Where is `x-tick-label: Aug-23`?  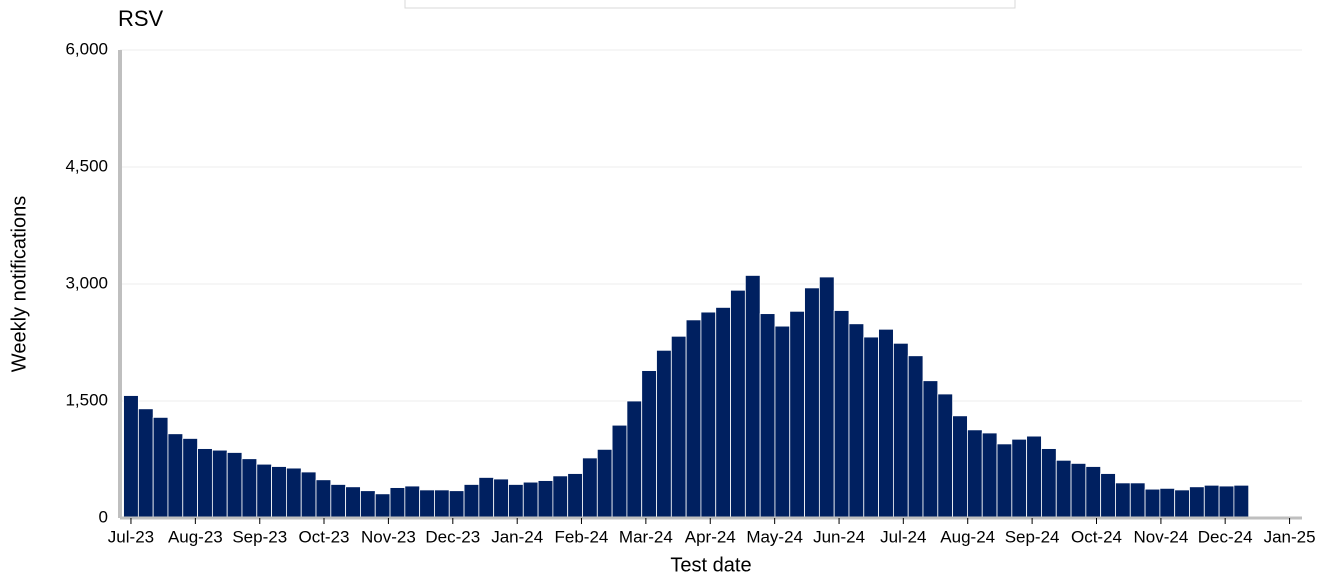
x-tick-label: Aug-23 is located at coordinates (195, 536).